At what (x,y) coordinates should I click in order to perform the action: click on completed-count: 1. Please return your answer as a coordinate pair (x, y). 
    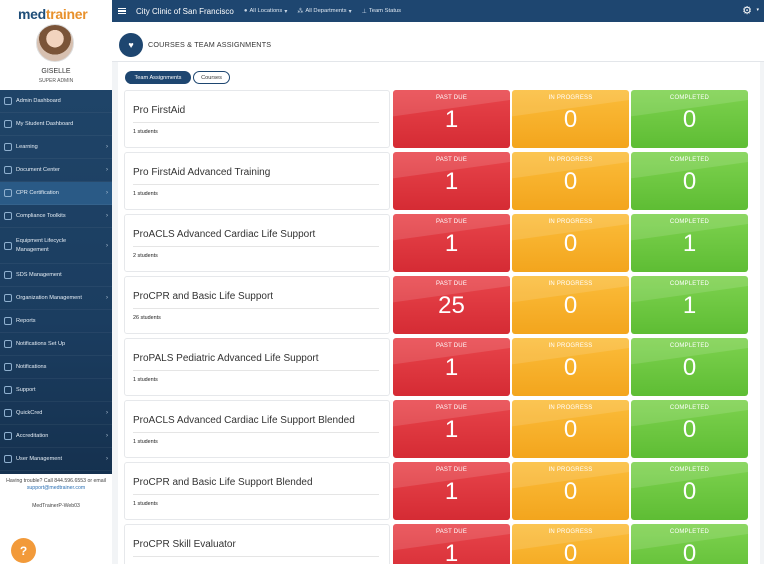
    Looking at the image, I should click on (689, 305).